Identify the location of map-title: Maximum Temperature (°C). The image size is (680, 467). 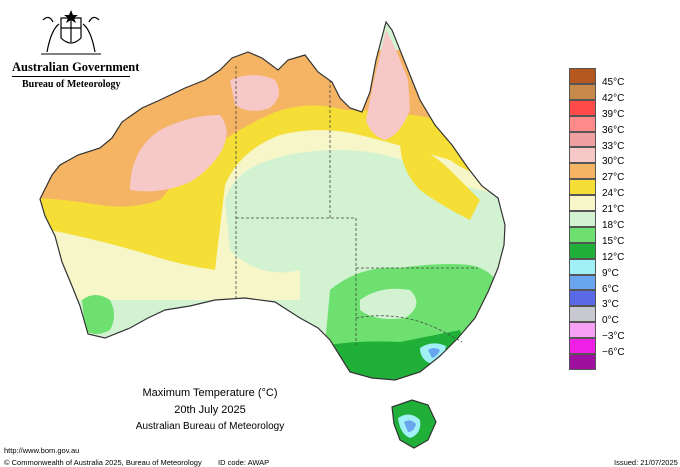
(210, 393).